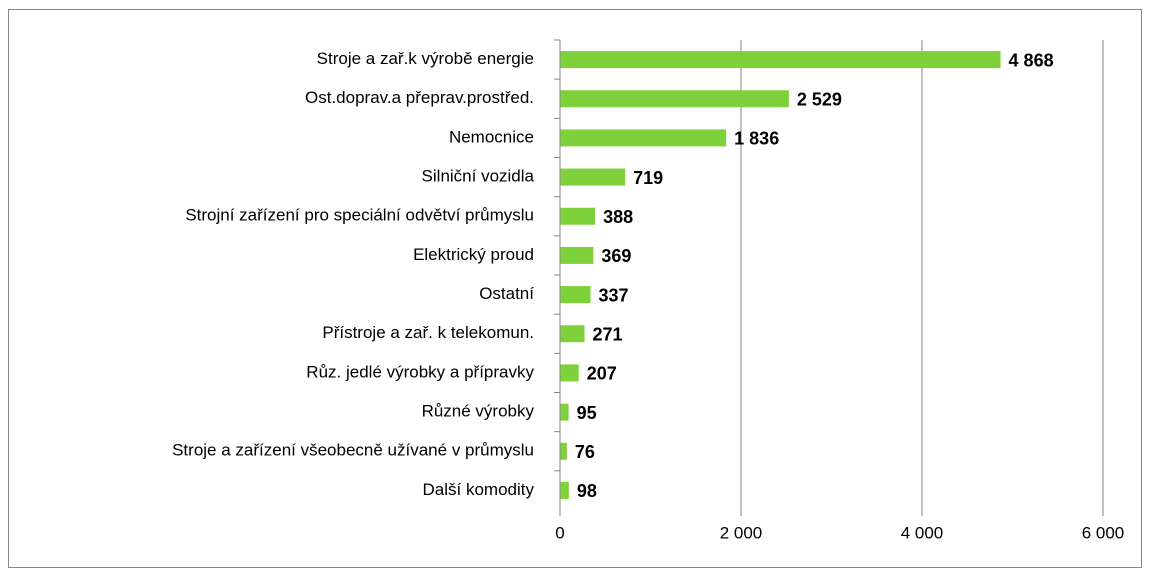  What do you see at coordinates (425, 58) in the screenshot?
I see `y-tick-label: Stroje a zař.k výrobě energie` at bounding box center [425, 58].